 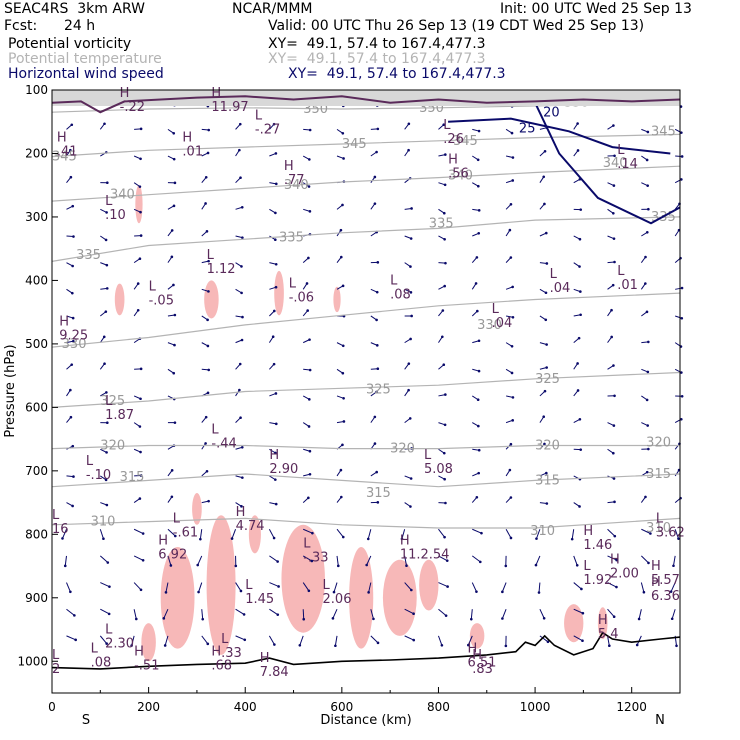 What do you see at coordinates (36, 344) in the screenshot?
I see `y-tick-label: 500` at bounding box center [36, 344].